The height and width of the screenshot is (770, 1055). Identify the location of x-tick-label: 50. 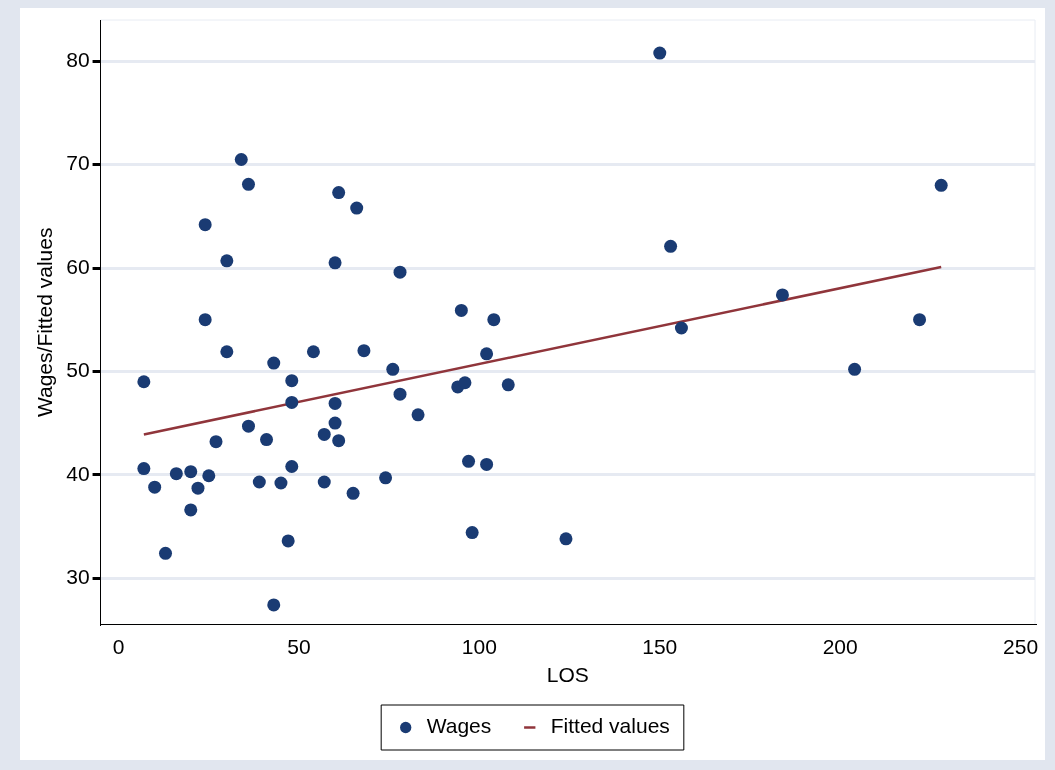
(299, 646).